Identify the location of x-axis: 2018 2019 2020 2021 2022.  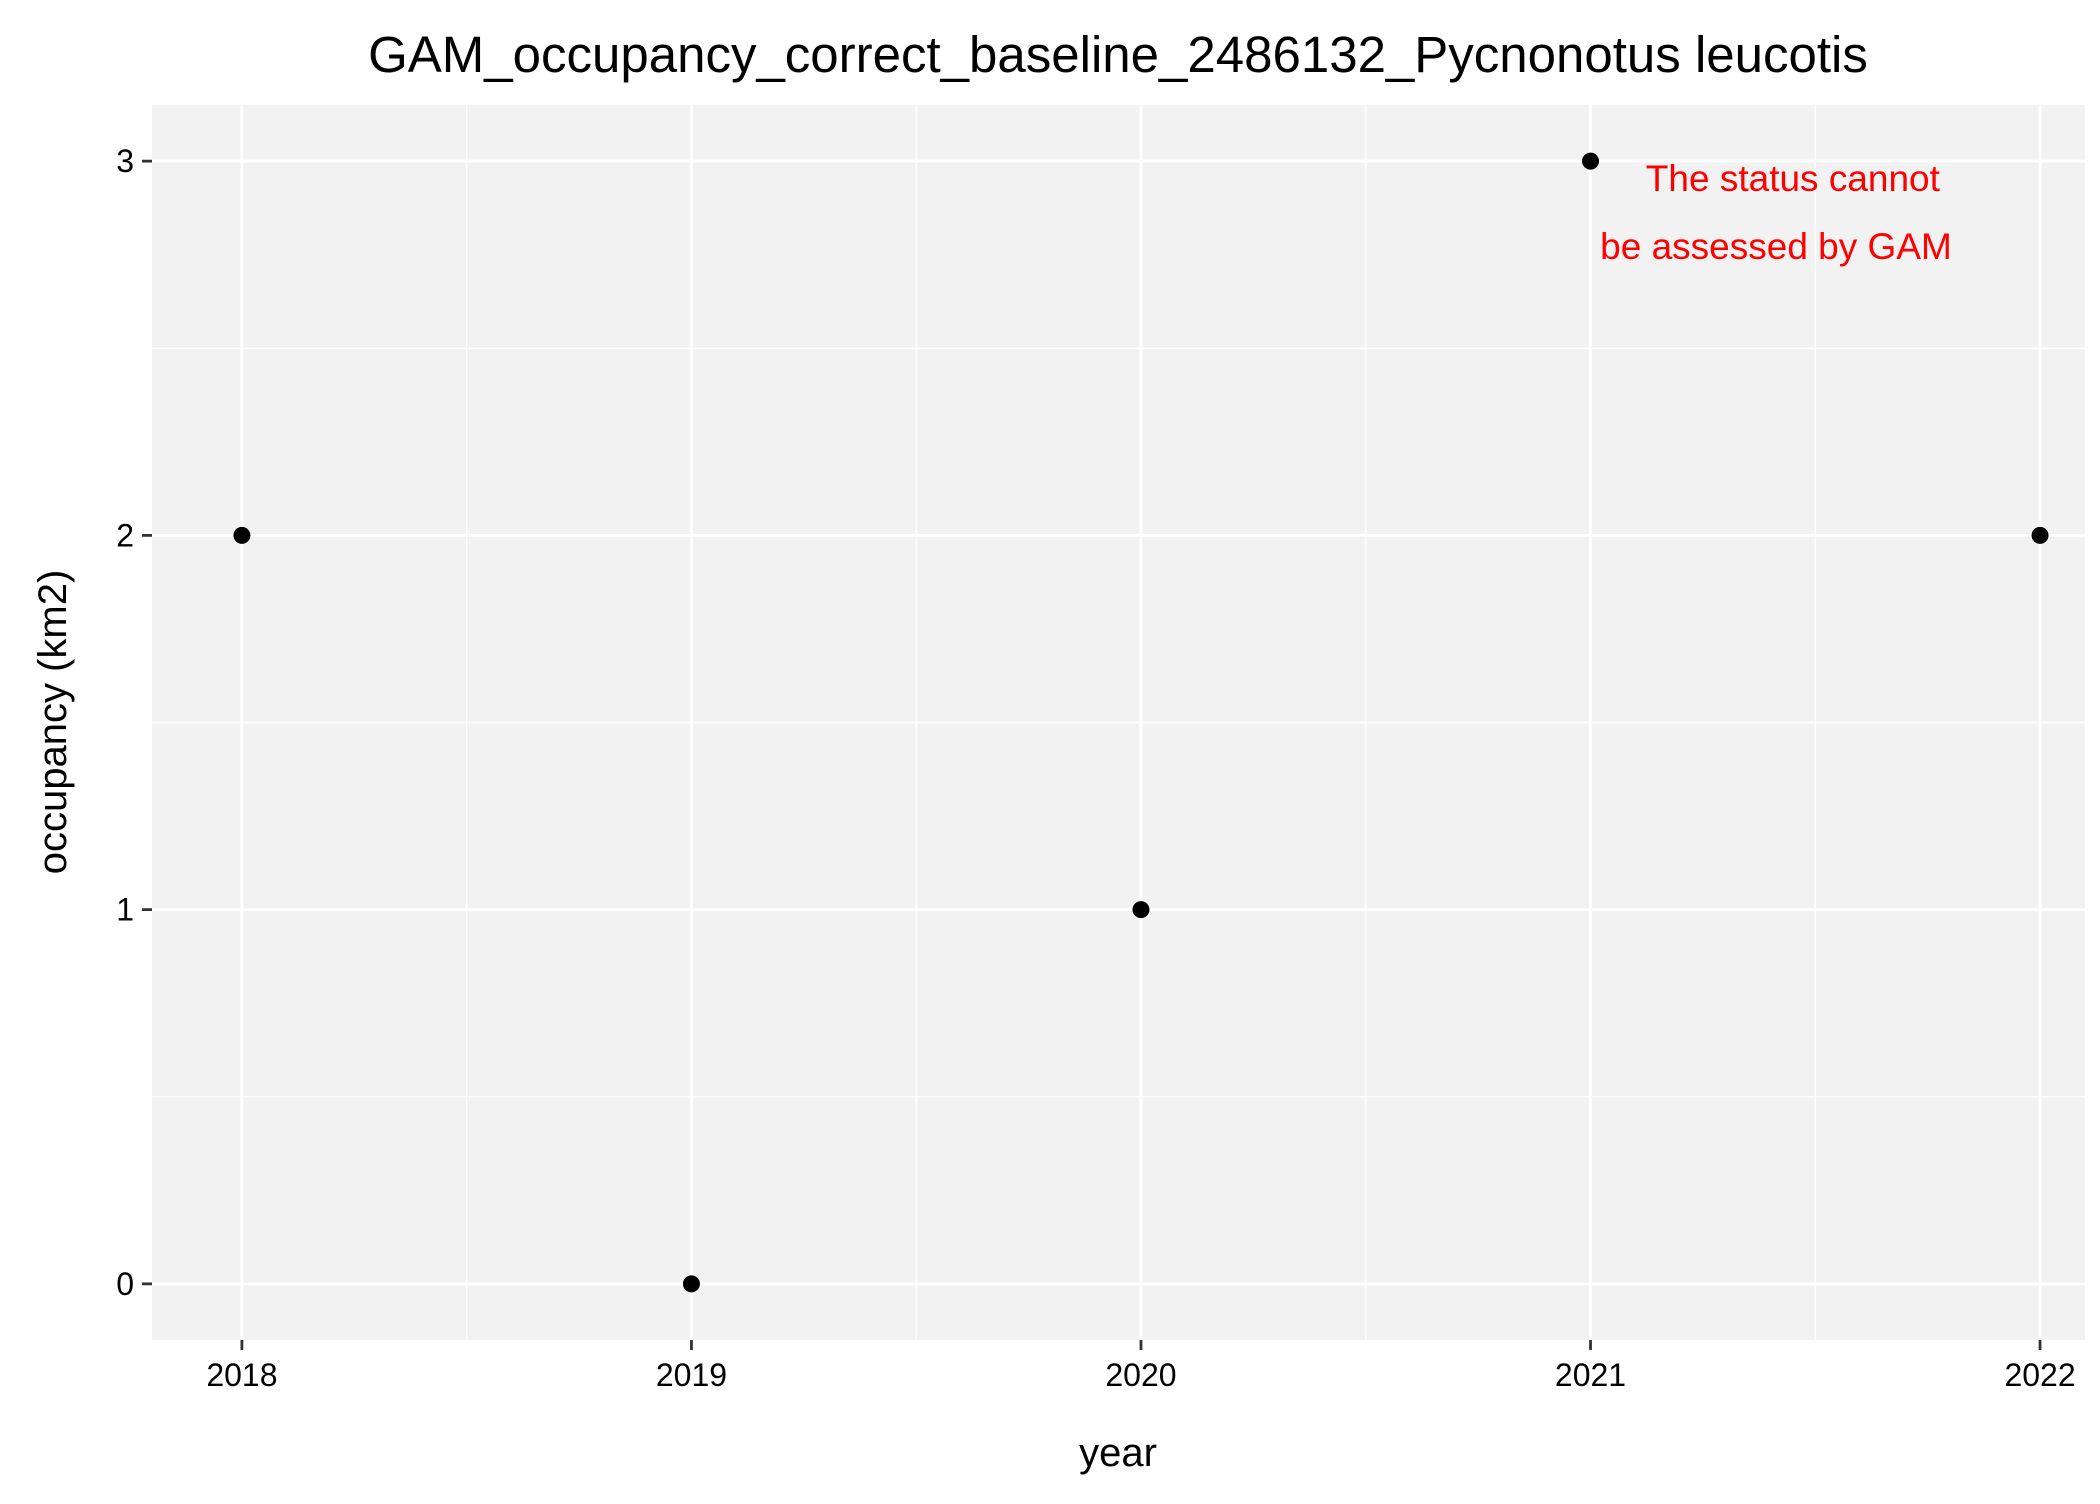
(1141, 1366).